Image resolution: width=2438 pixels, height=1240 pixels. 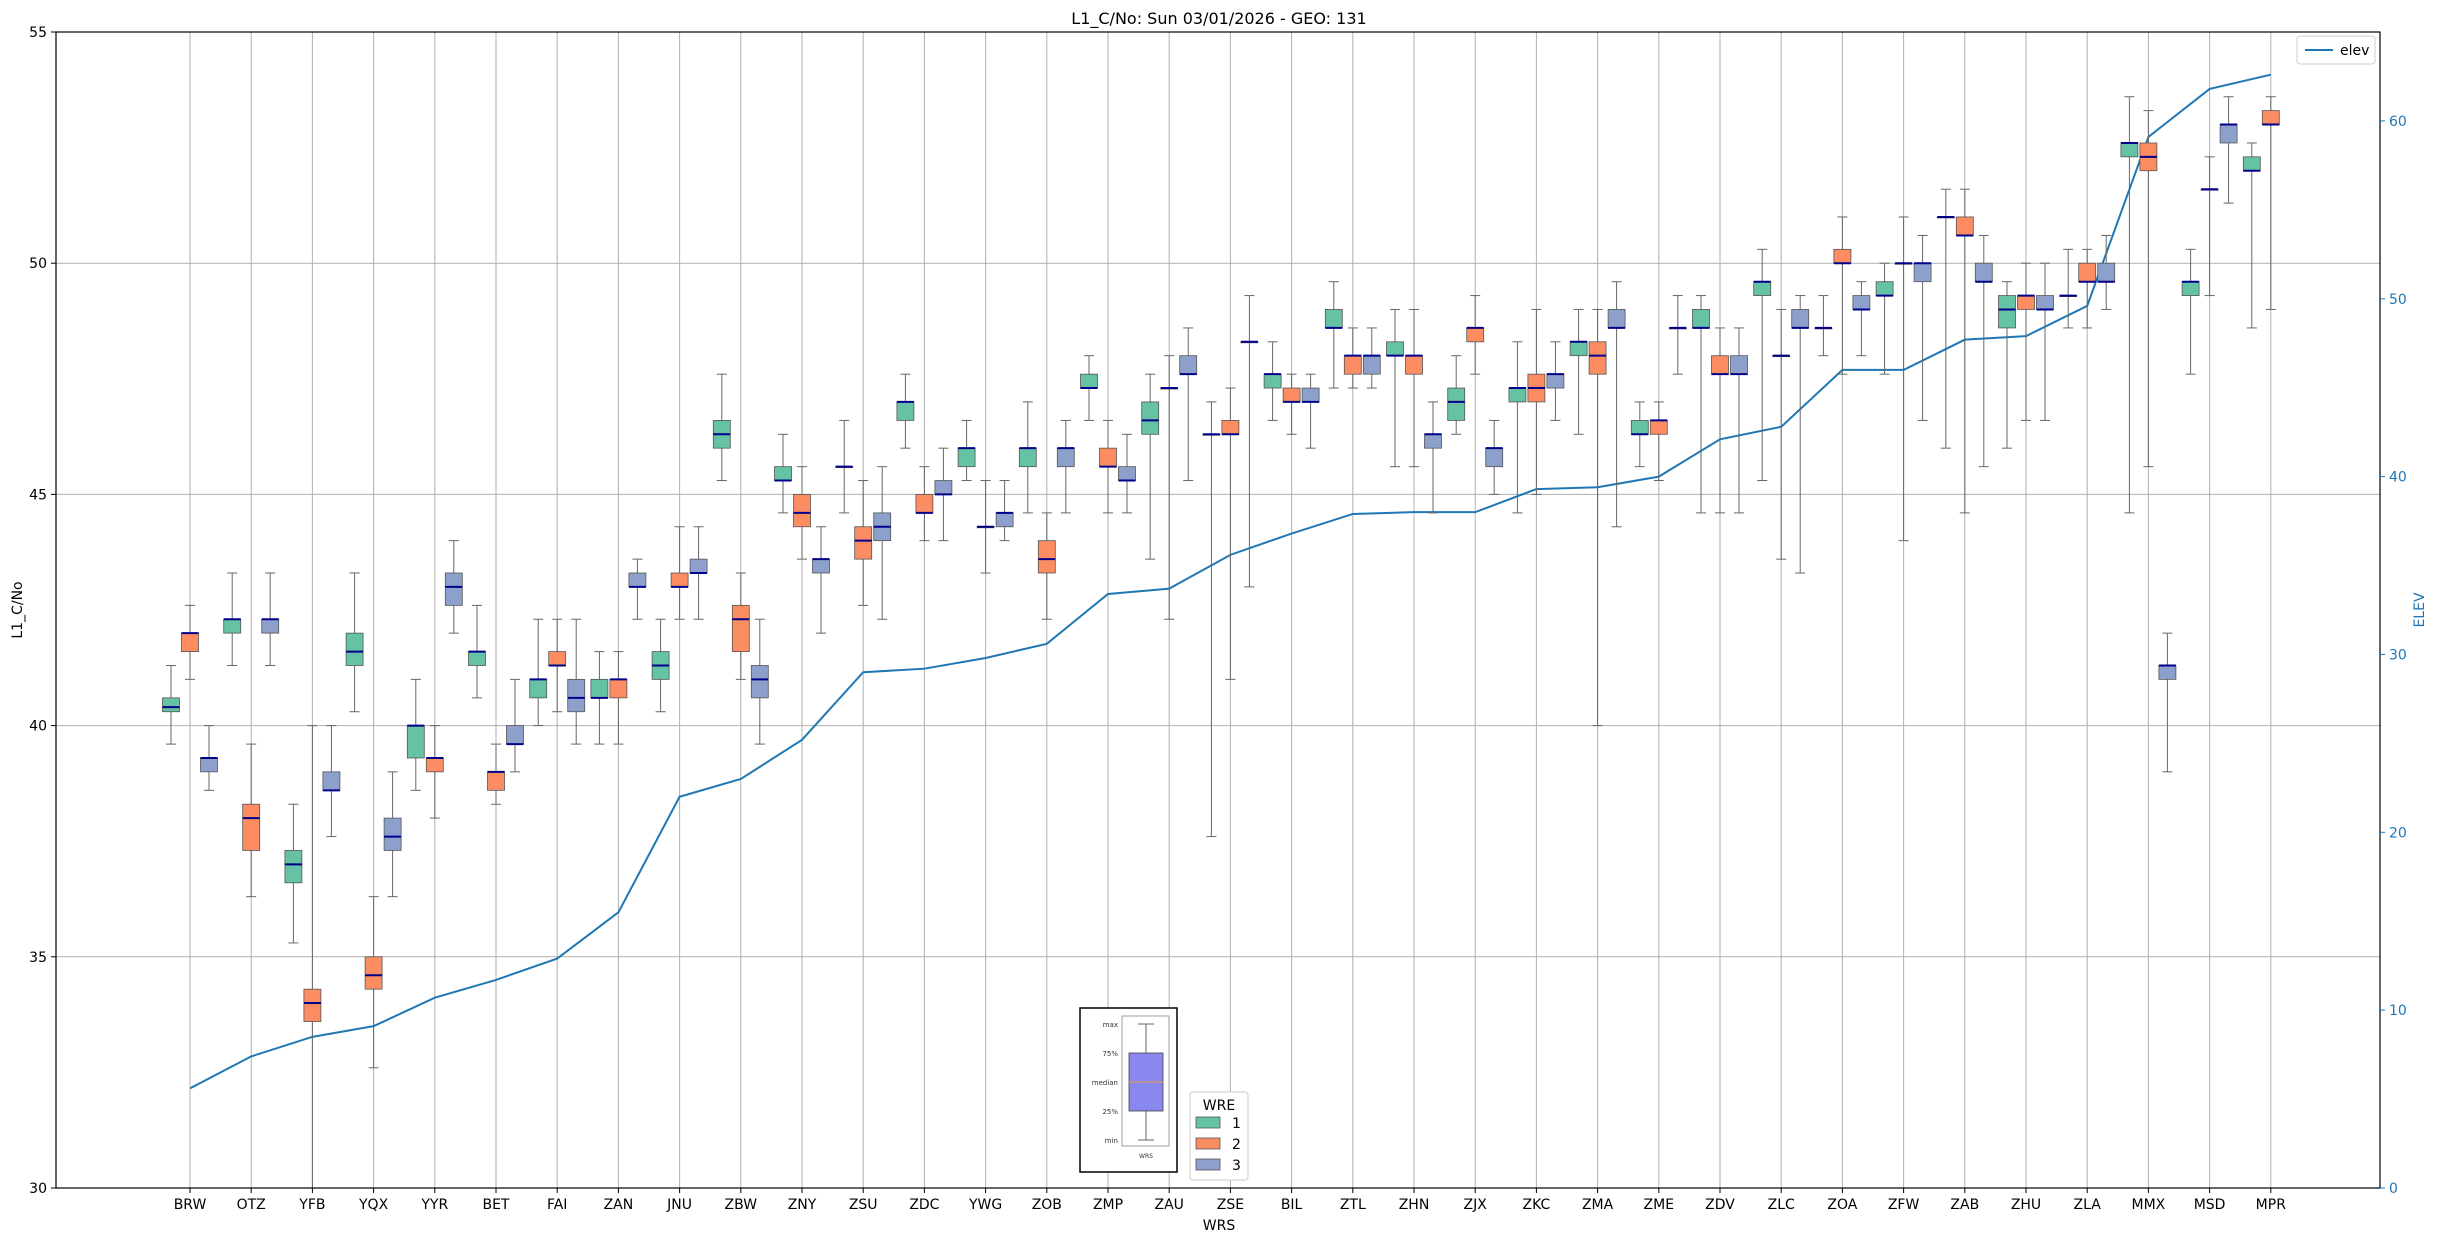 I want to click on box-3-ZAU, so click(x=1188, y=404).